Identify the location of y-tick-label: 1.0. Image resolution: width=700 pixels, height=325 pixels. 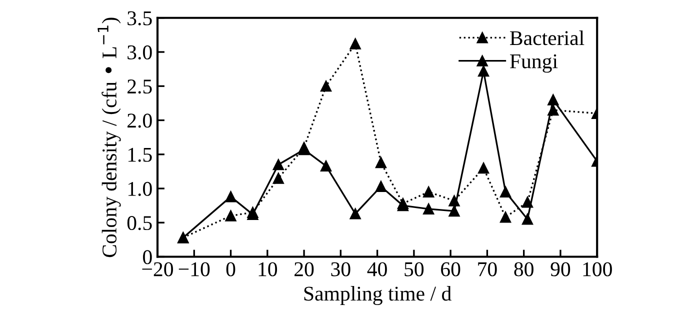
(140, 189).